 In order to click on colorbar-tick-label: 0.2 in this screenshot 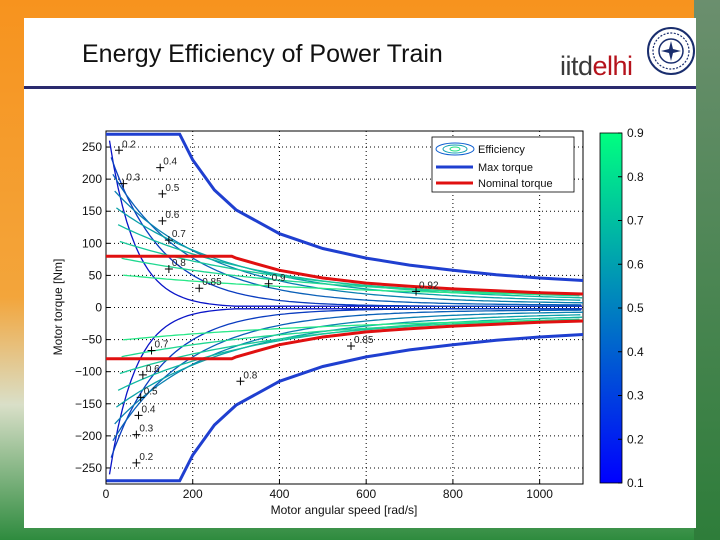, I will do `click(635, 439)`.